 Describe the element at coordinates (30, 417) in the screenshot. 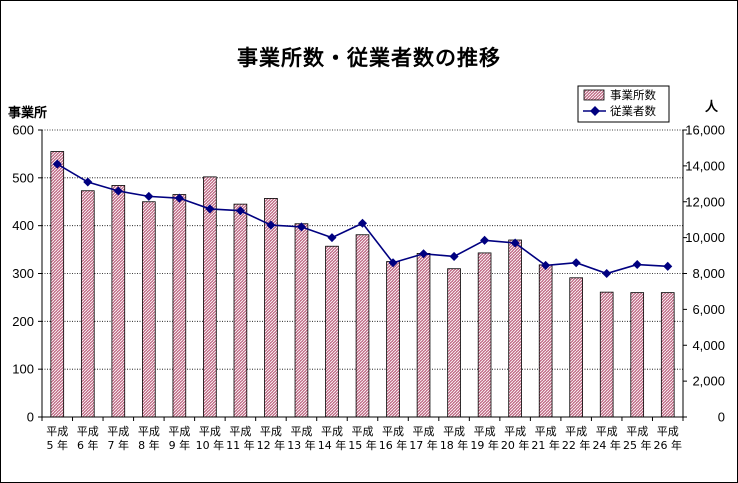

I see `left-tick-label: 0` at that location.